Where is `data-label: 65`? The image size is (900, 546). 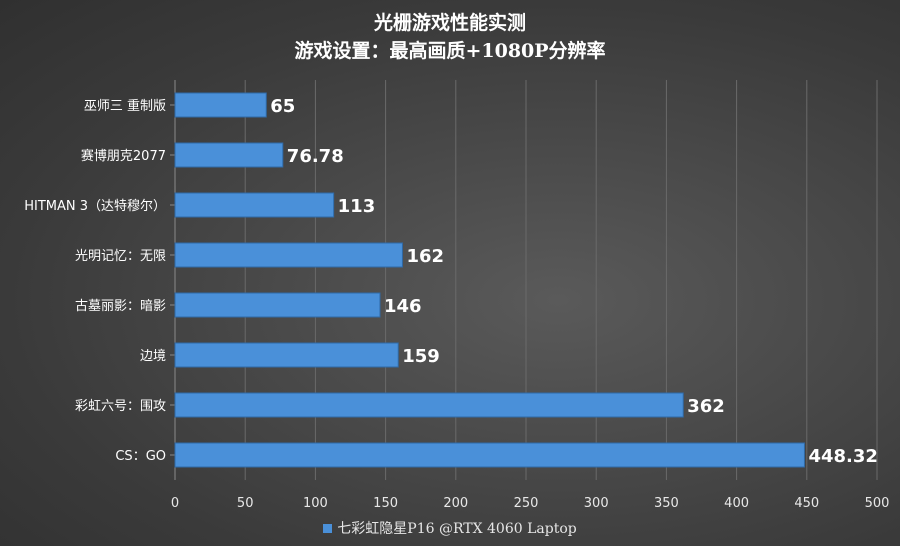 data-label: 65 is located at coordinates (282, 106).